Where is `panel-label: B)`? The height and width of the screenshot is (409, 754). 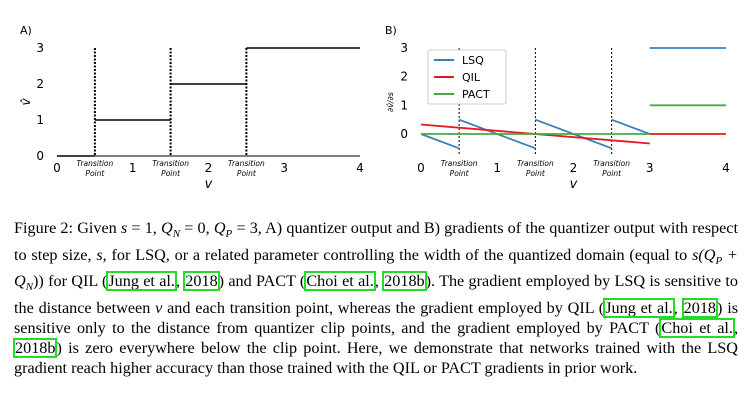
panel-label: B) is located at coordinates (391, 30).